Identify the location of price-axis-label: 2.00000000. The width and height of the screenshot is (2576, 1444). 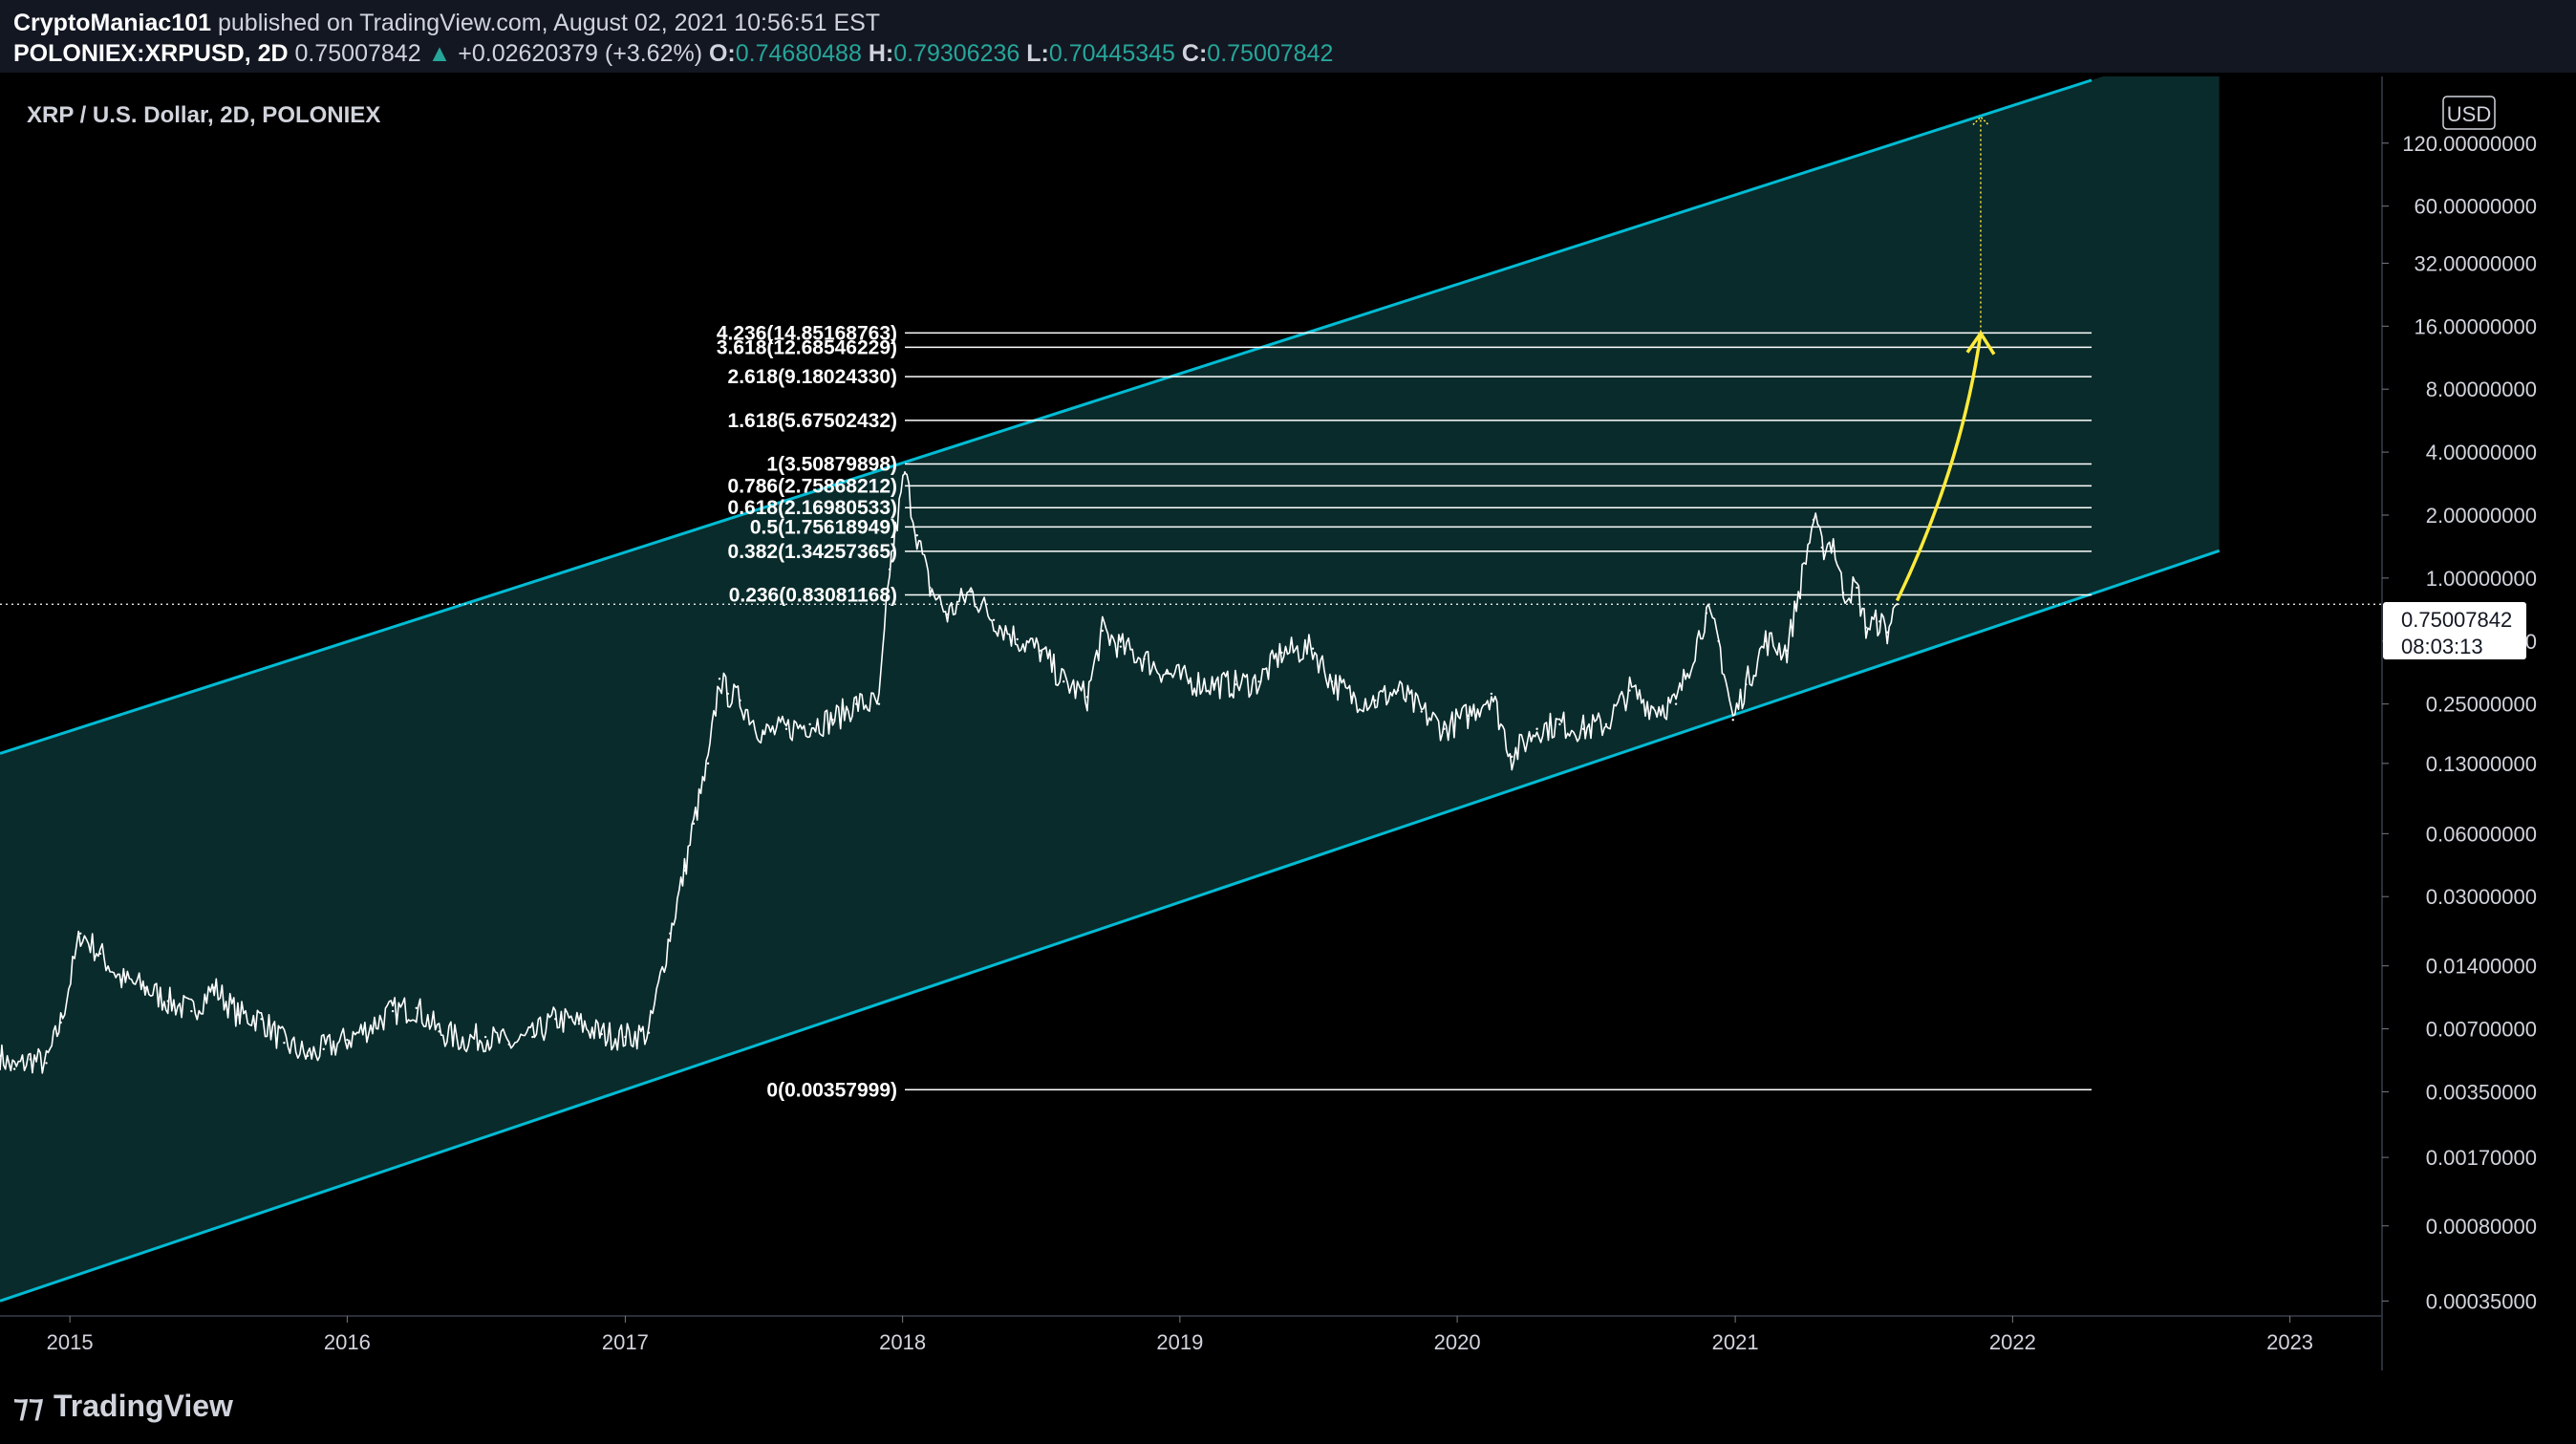
(2481, 516).